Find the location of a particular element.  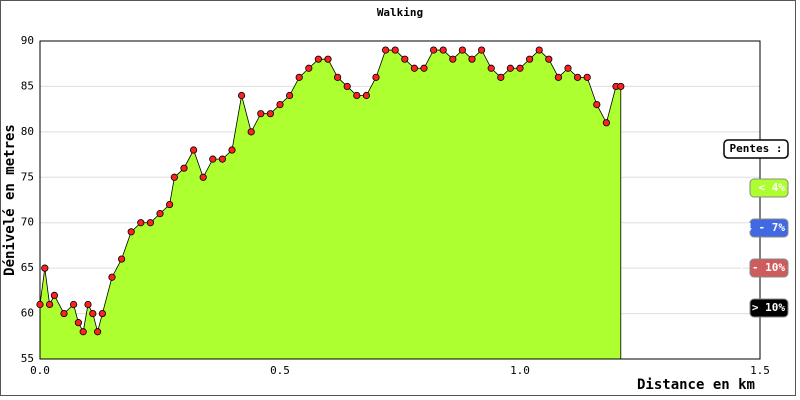

y-tick-label: 70 is located at coordinates (27, 222).